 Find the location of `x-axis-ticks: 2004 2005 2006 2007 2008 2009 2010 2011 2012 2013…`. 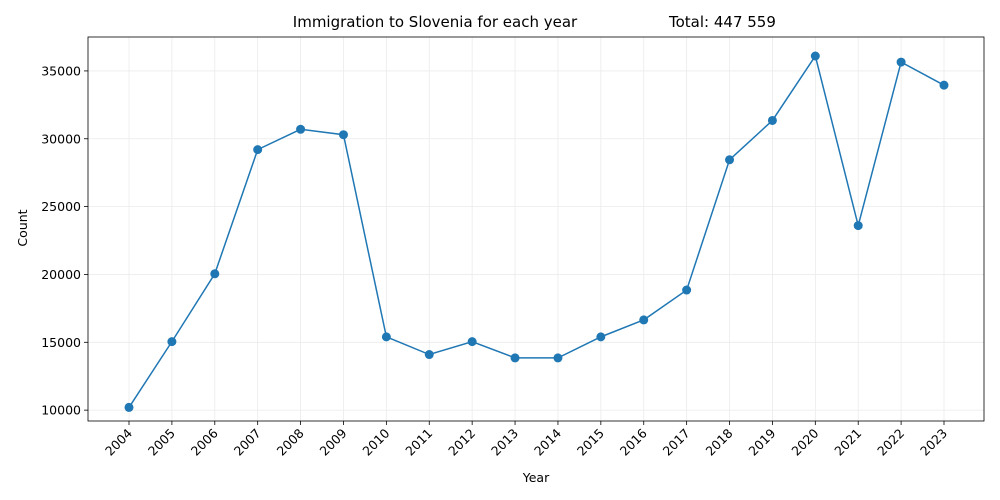

x-axis-ticks: 2004 2005 2006 2007 2008 2009 2010 2011 2012 2013… is located at coordinates (526, 440).